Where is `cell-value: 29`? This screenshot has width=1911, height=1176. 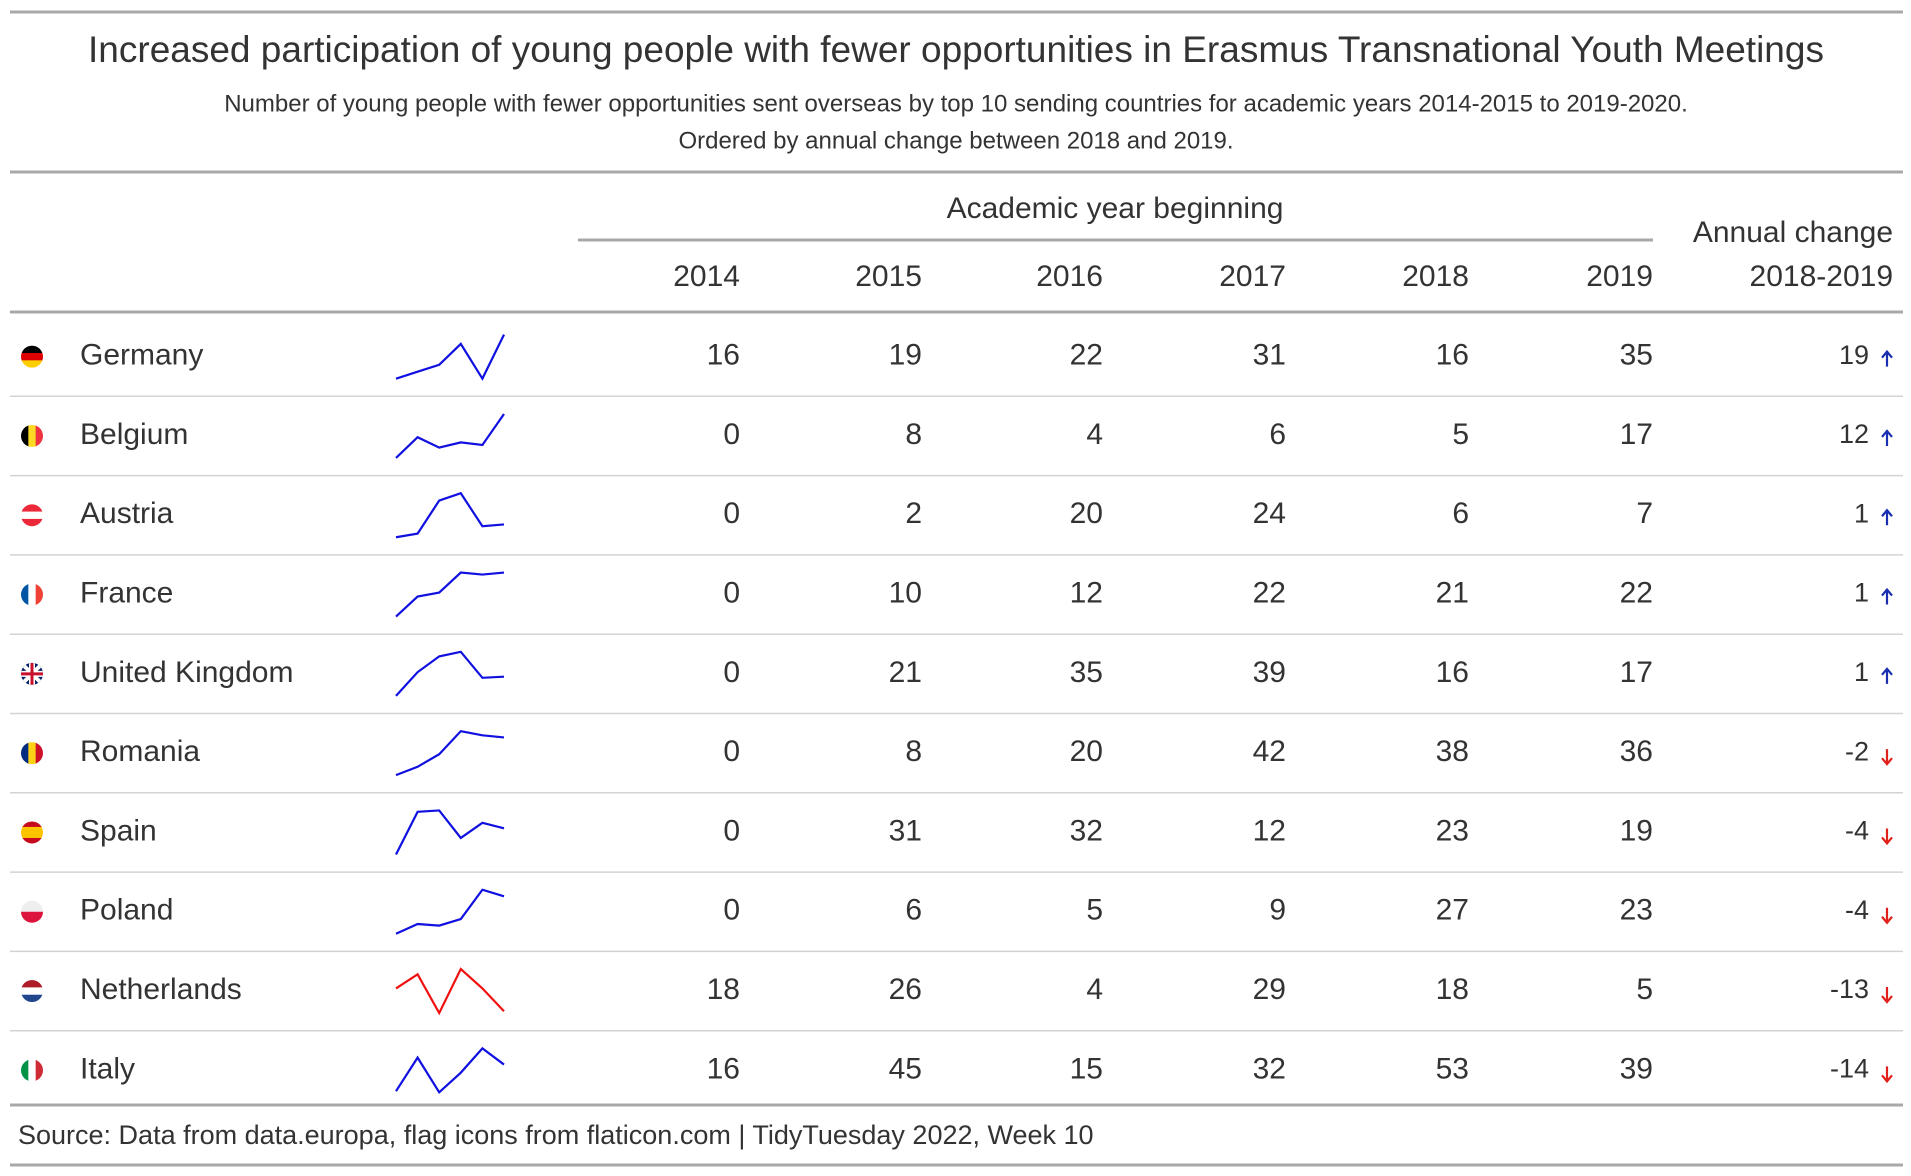
cell-value: 29 is located at coordinates (1269, 989).